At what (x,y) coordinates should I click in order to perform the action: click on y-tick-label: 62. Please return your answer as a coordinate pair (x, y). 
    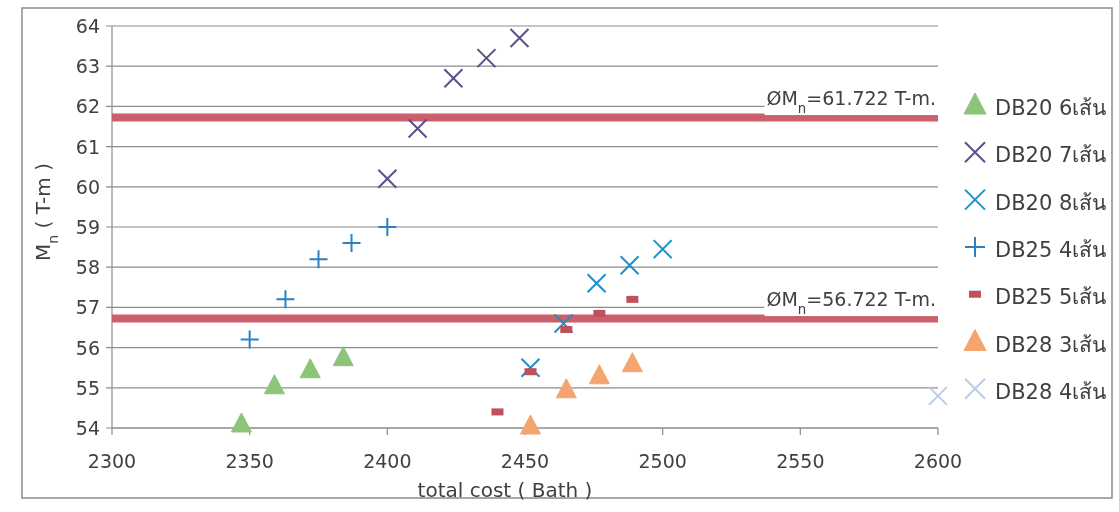
    Looking at the image, I should click on (87, 106).